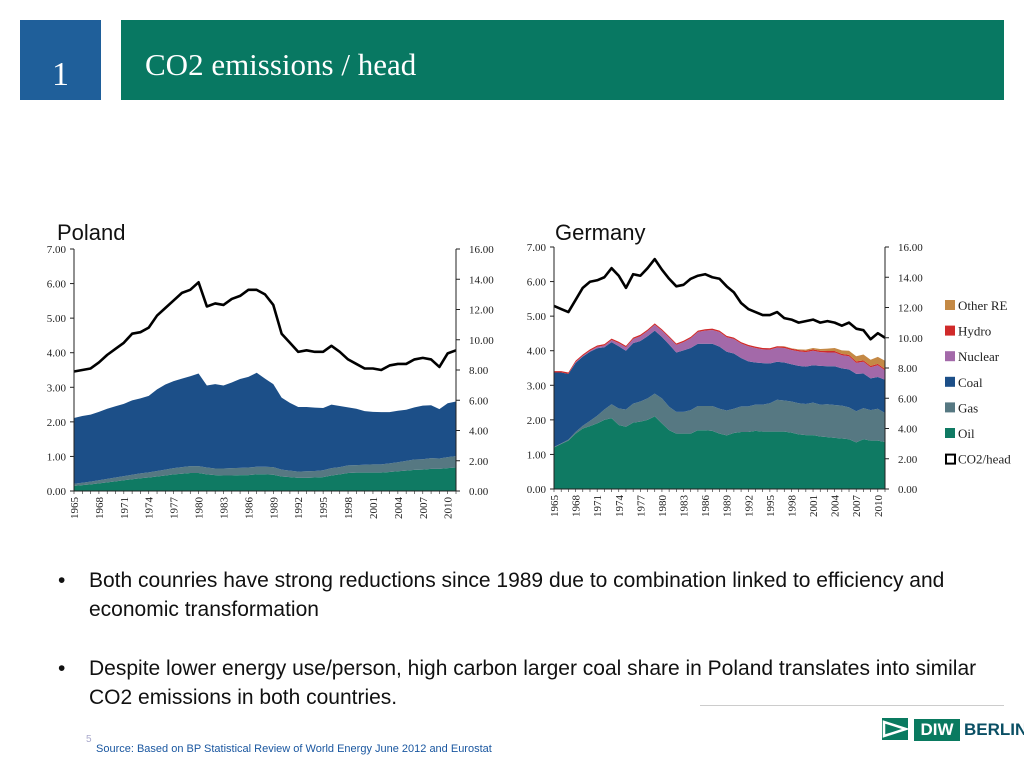  I want to click on legend-swatch-other-re, so click(950, 305).